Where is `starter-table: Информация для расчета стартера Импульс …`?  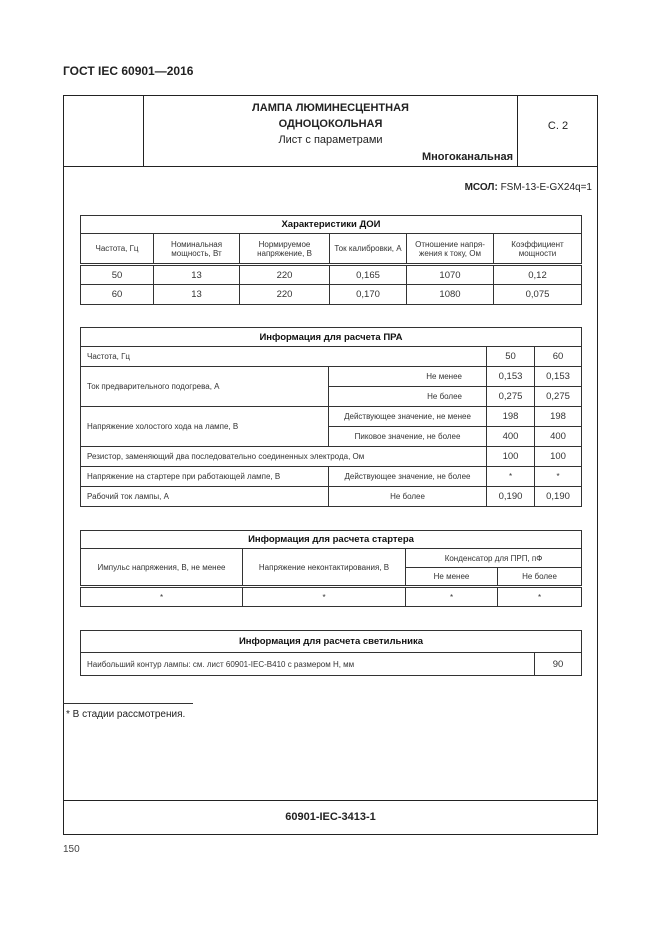 starter-table: Информация для расчета стартера Импульс … is located at coordinates (331, 568).